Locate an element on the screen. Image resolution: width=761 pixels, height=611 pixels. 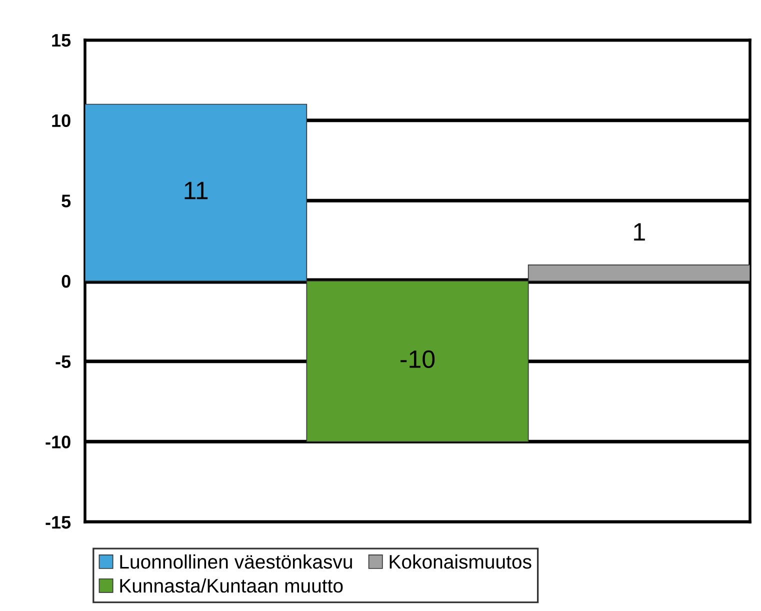
y-tick-label: 5 is located at coordinates (66, 201).